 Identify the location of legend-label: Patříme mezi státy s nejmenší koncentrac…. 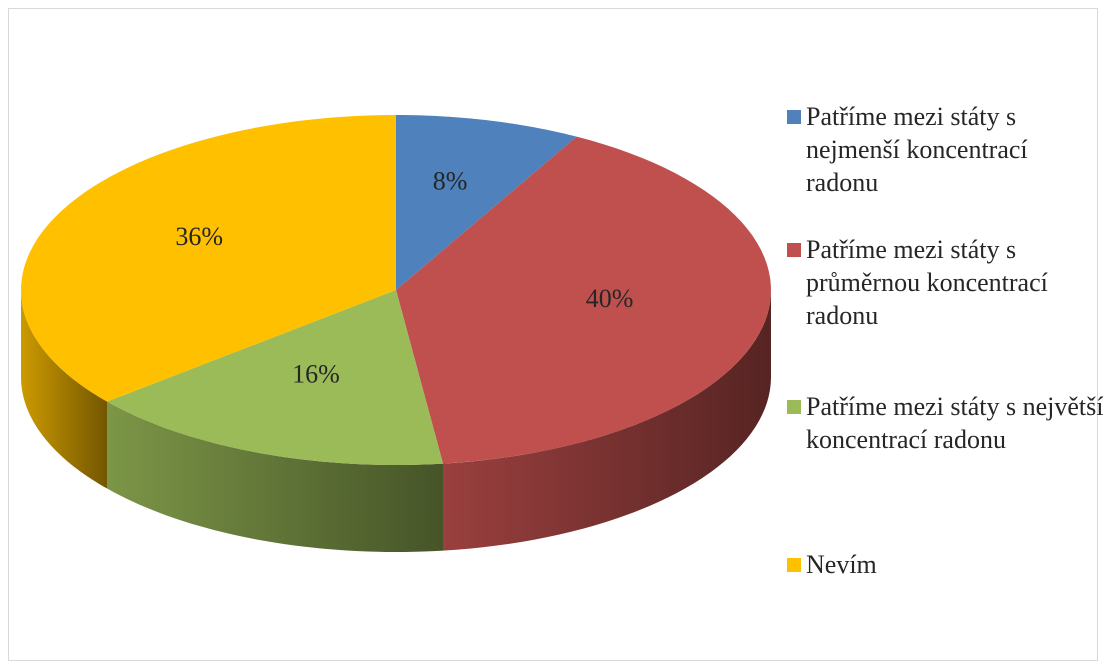
(917, 149).